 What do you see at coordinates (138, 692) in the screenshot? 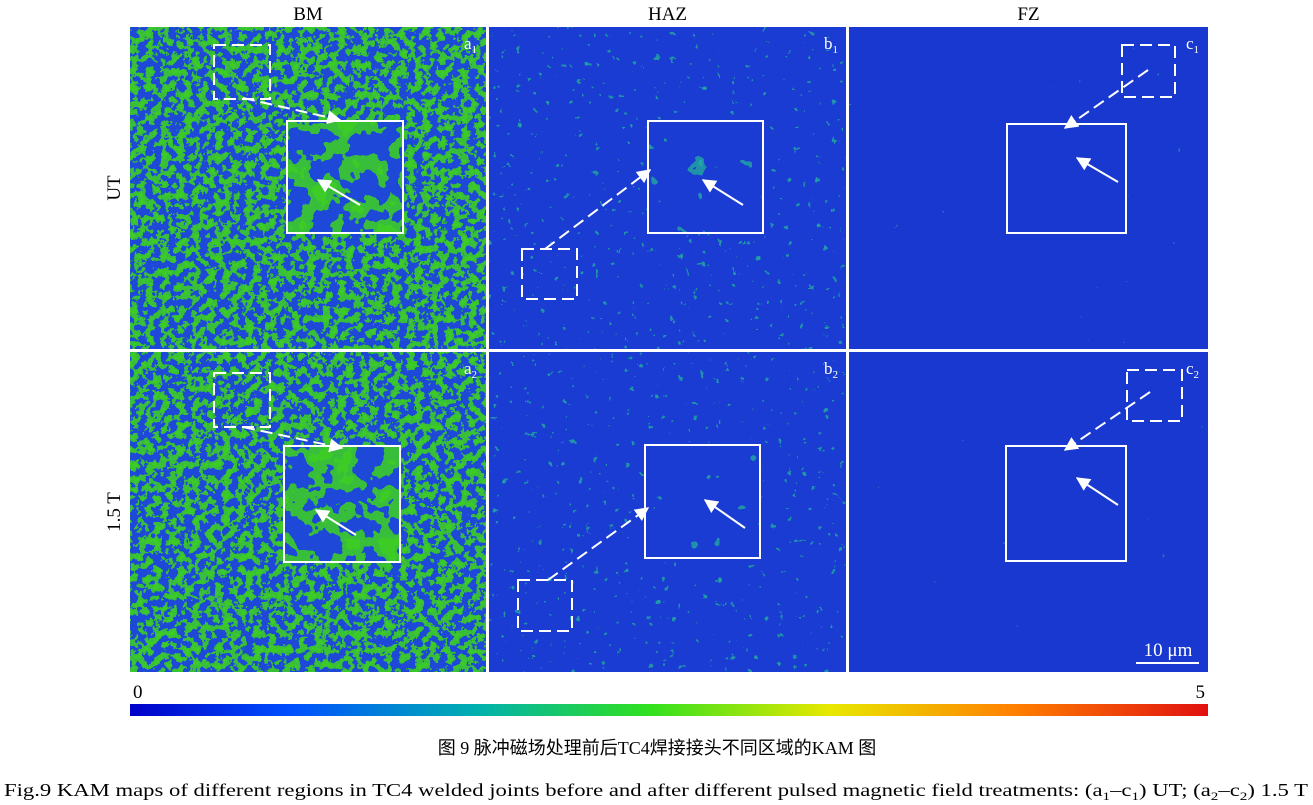
I see `colorbar-min: 0` at bounding box center [138, 692].